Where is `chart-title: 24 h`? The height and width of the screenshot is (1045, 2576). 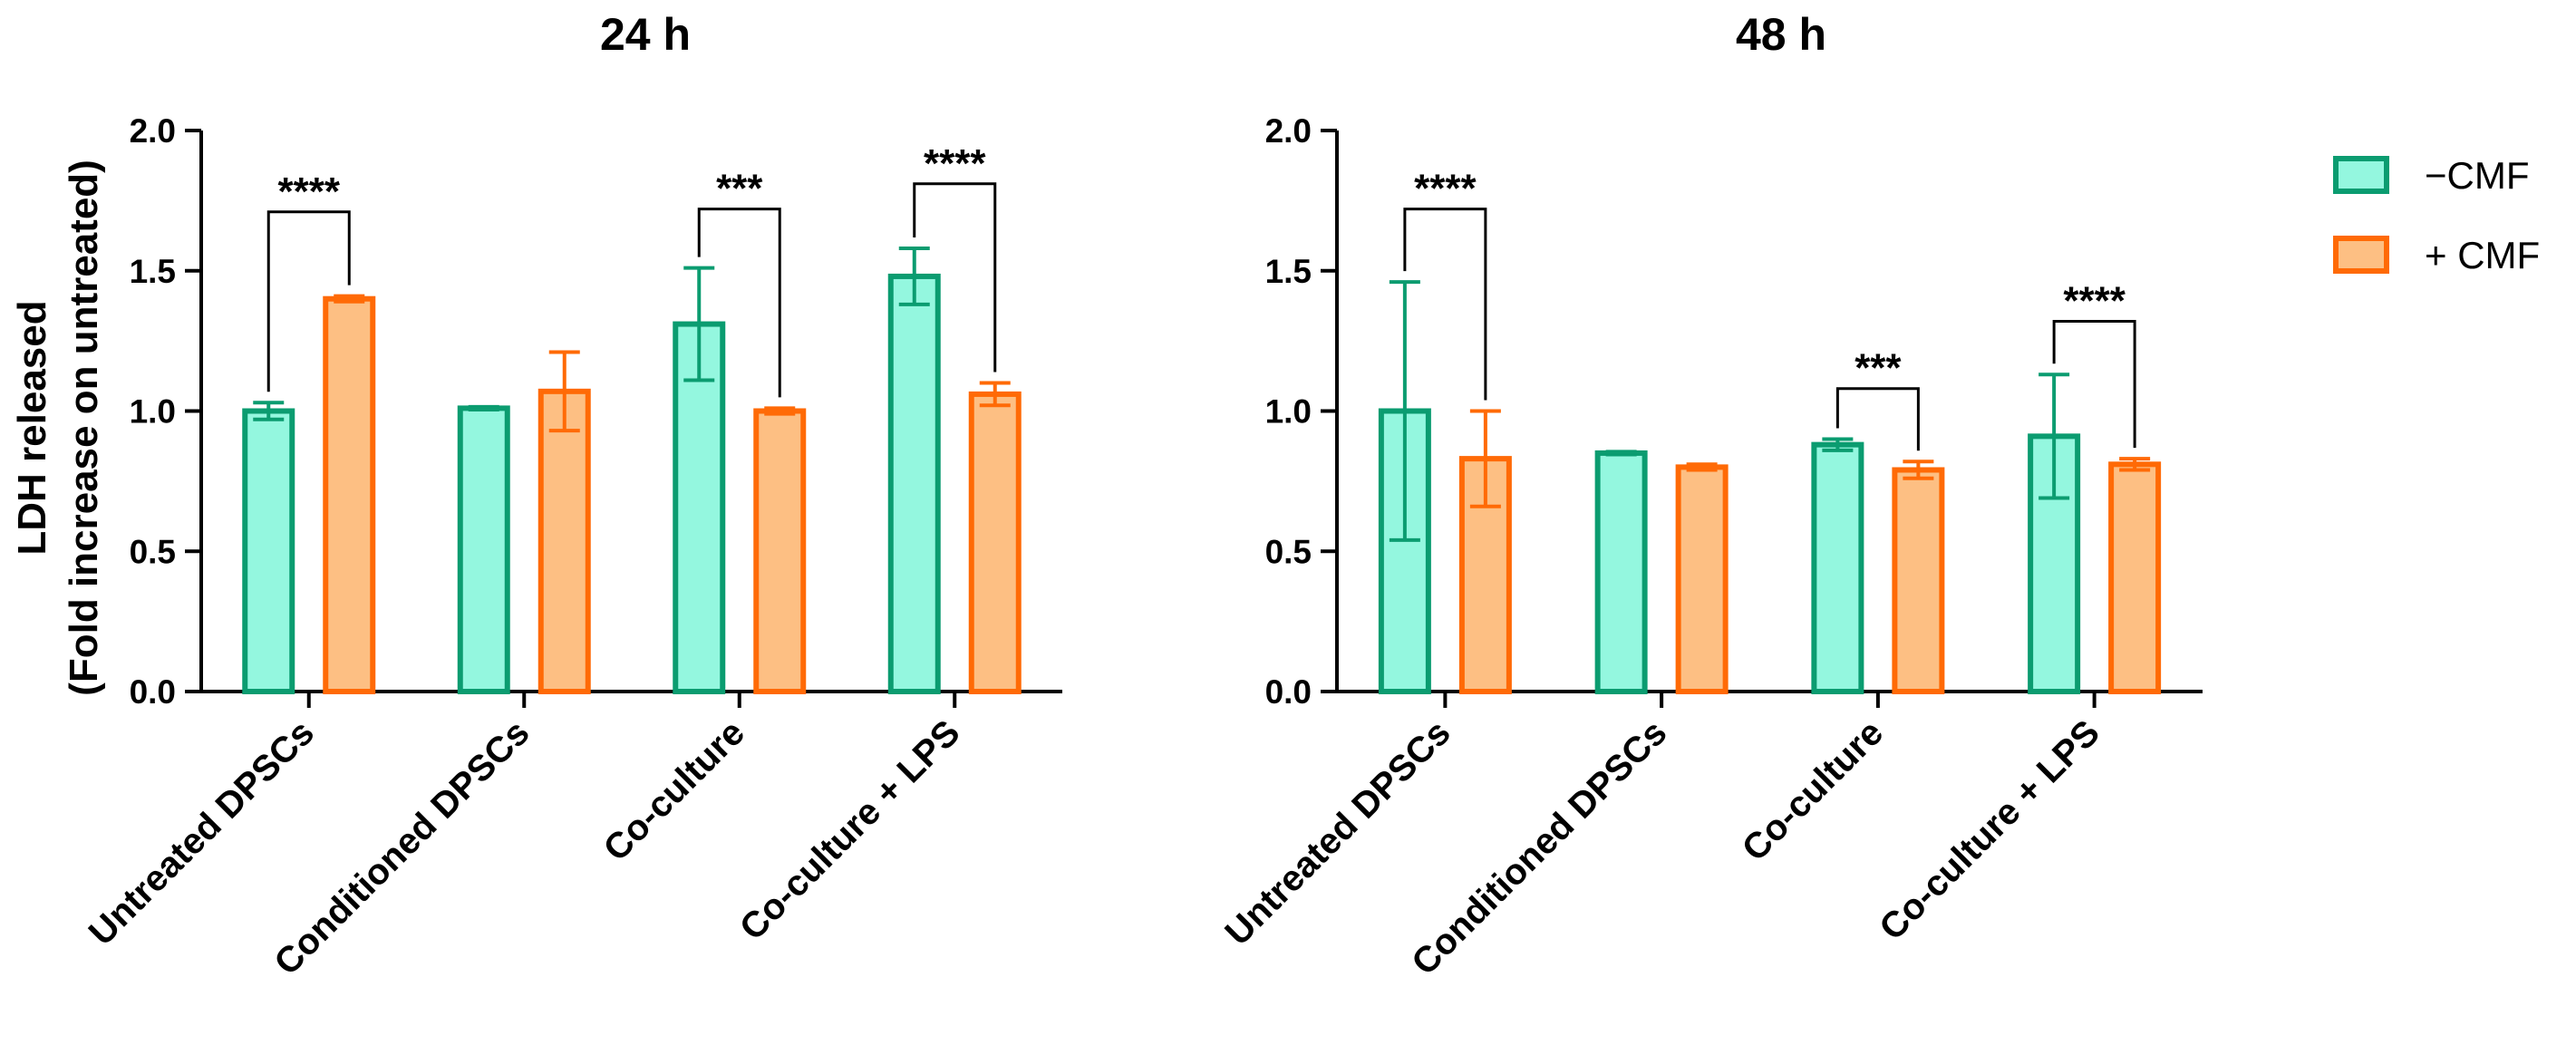 chart-title: 24 h is located at coordinates (645, 34).